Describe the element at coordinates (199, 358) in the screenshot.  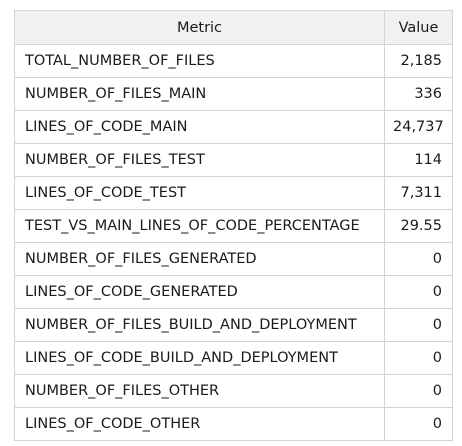
I see `metric-cell: LINES_OF_CODE_BUILD_AND_DEPLOYMENT` at that location.